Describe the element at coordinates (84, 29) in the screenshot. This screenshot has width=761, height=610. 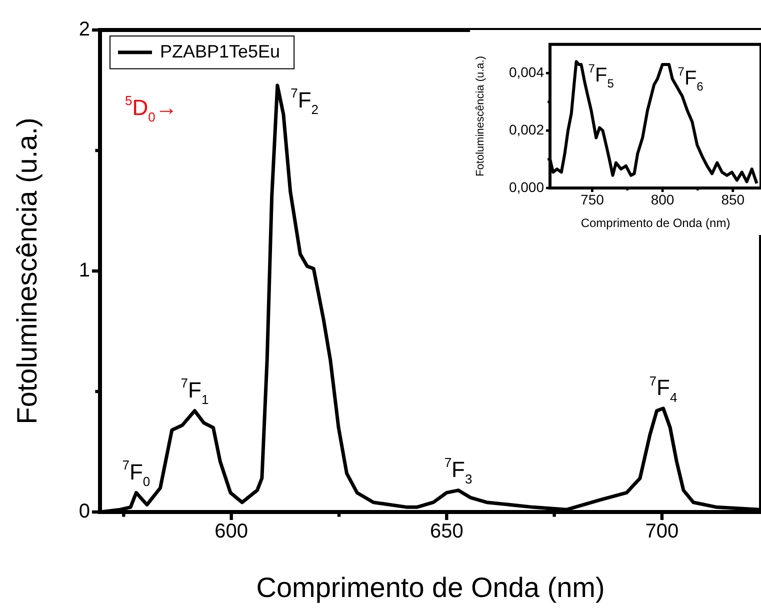
I see `y-tick-label: 2` at that location.